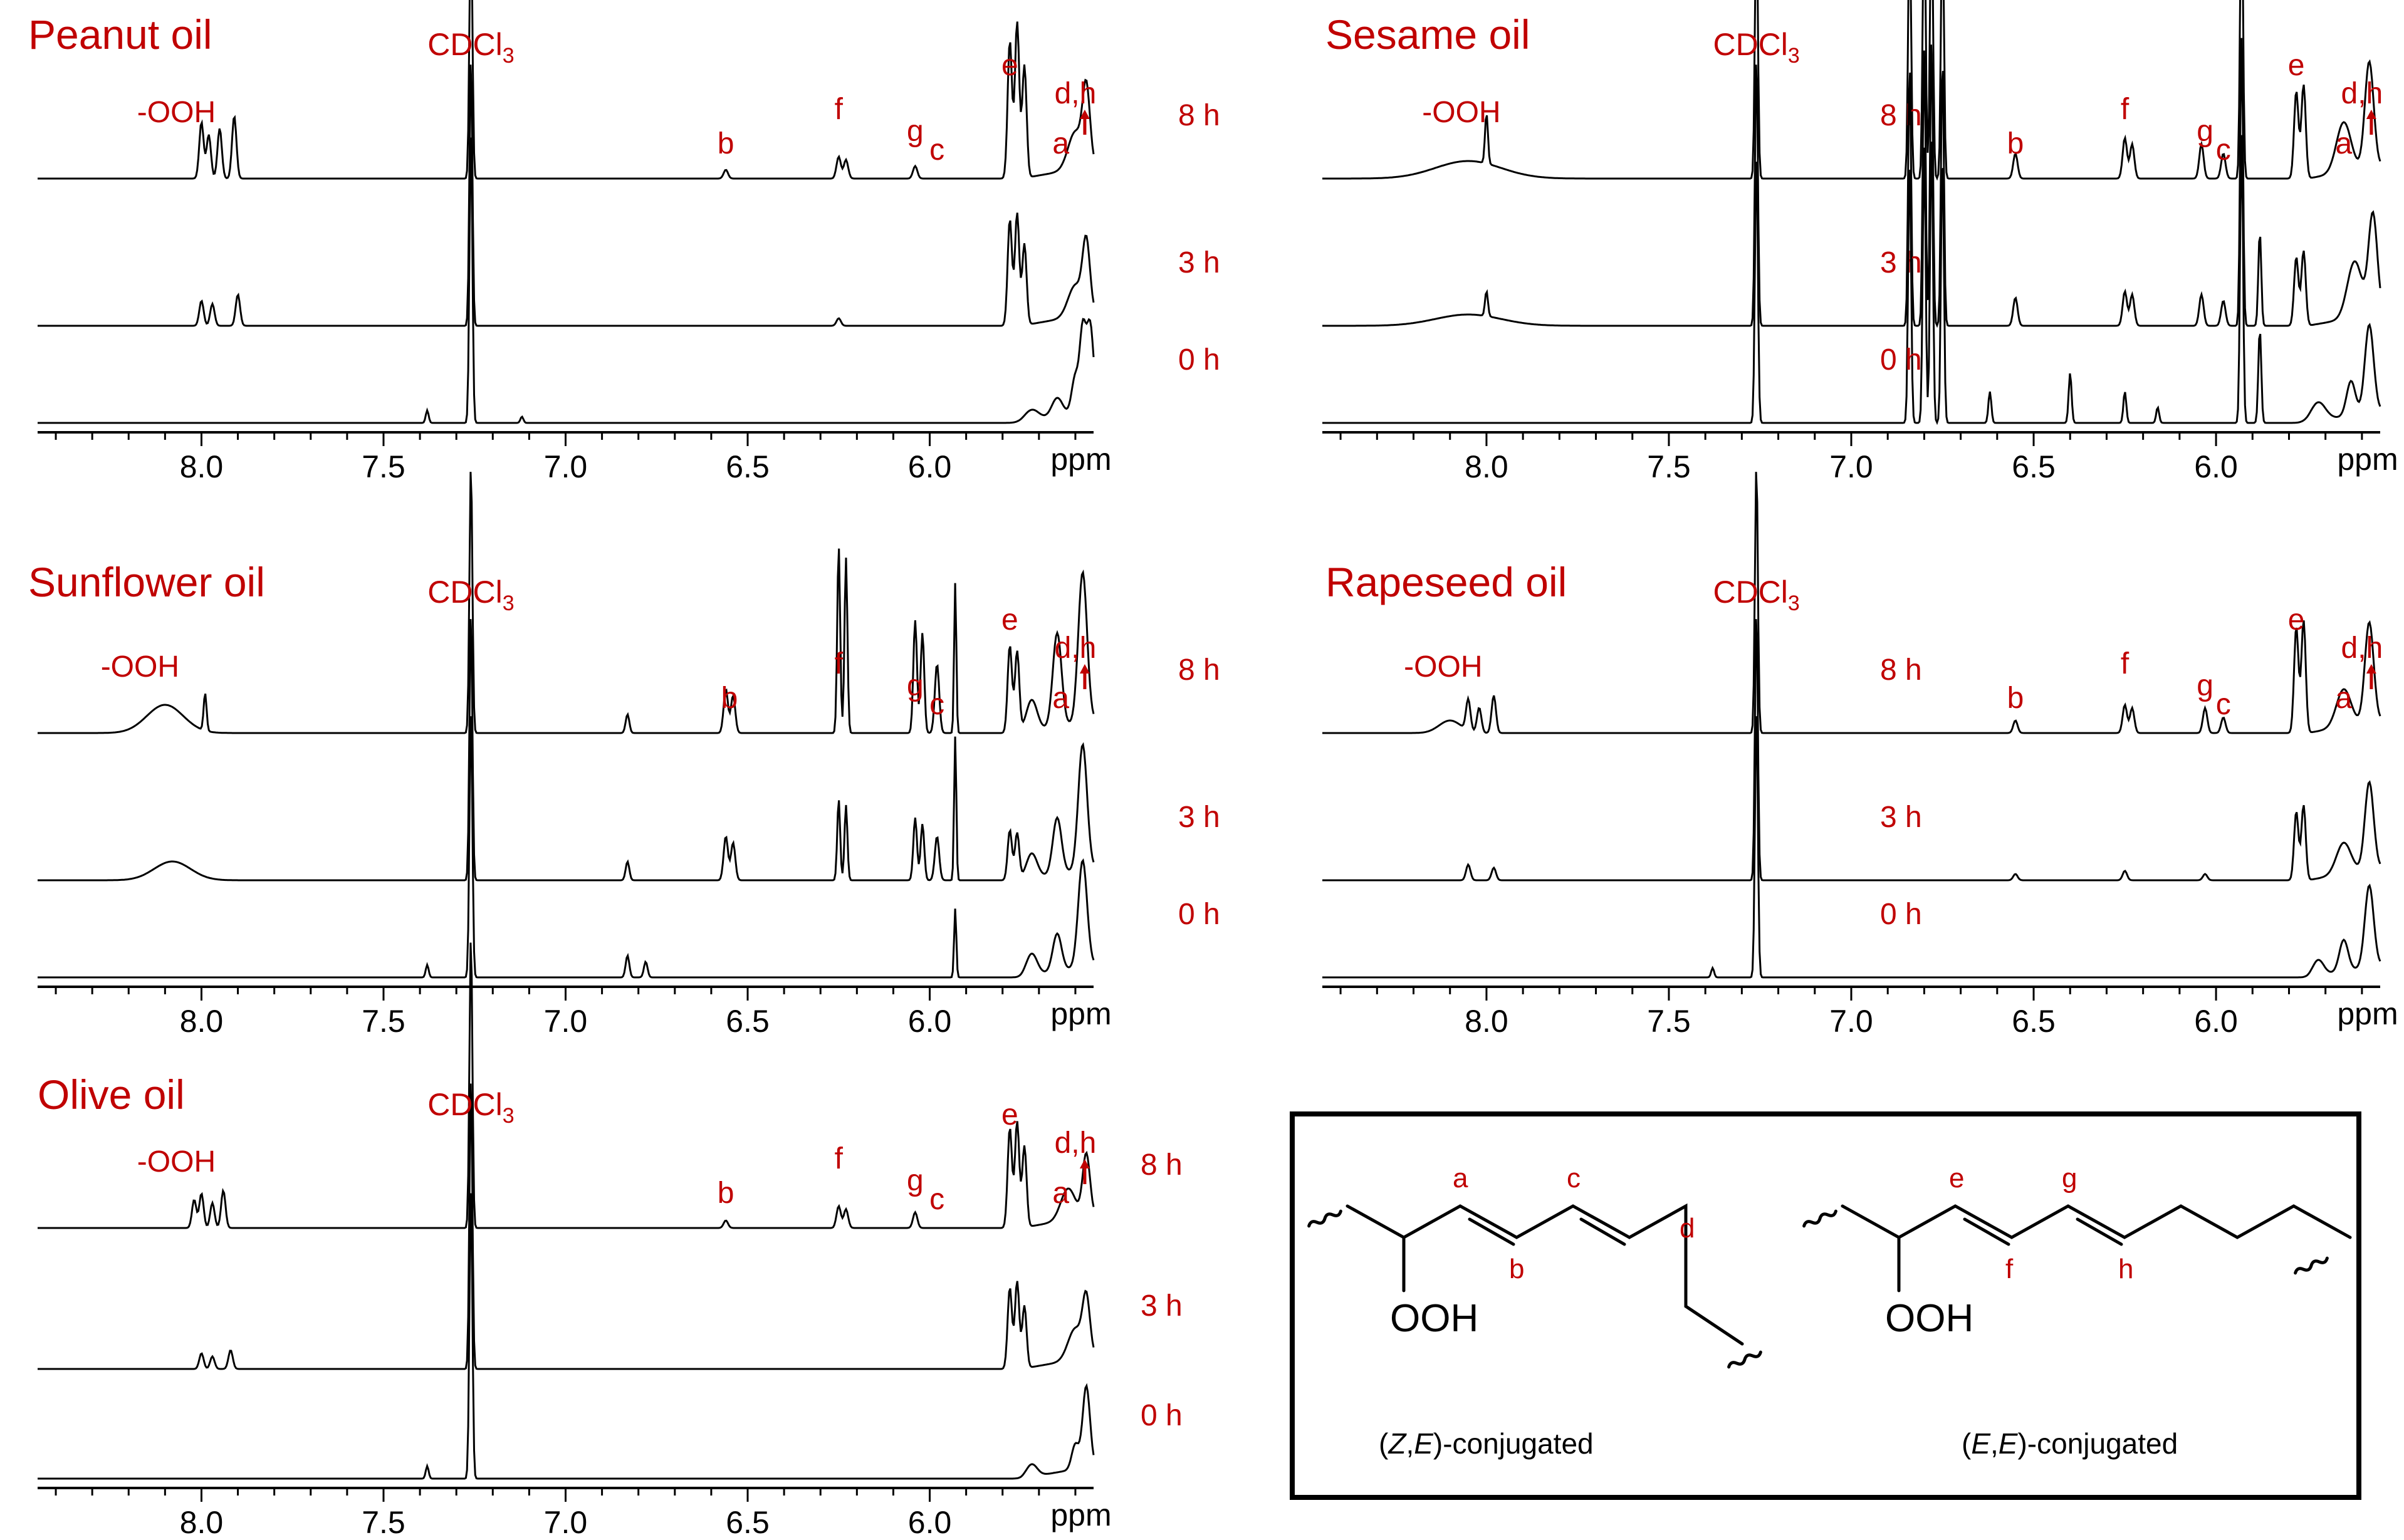 Image resolution: width=2404 pixels, height=1540 pixels. What do you see at coordinates (2077, 1248) in the screenshot?
I see `ee-conjugated-structure` at bounding box center [2077, 1248].